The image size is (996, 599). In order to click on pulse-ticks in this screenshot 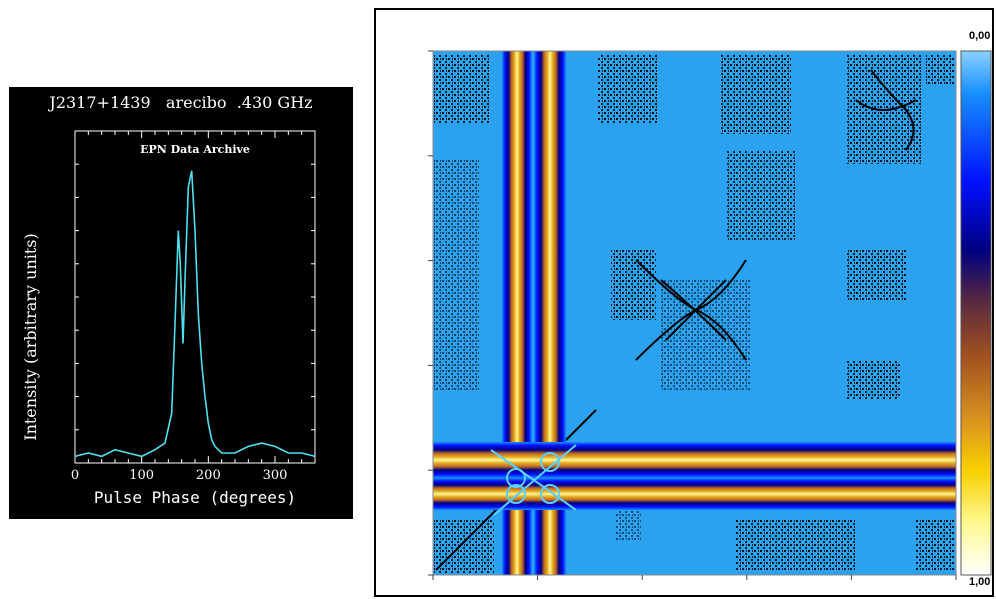, I will do `click(195, 297)`.